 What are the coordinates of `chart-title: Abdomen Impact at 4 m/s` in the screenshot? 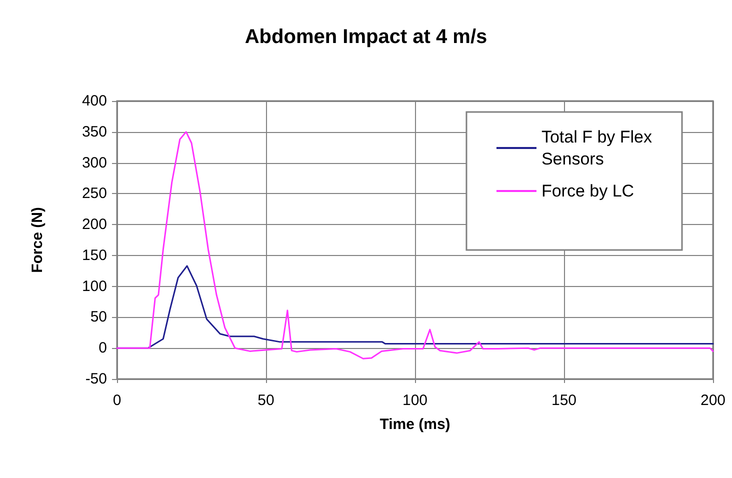 It's located at (366, 37).